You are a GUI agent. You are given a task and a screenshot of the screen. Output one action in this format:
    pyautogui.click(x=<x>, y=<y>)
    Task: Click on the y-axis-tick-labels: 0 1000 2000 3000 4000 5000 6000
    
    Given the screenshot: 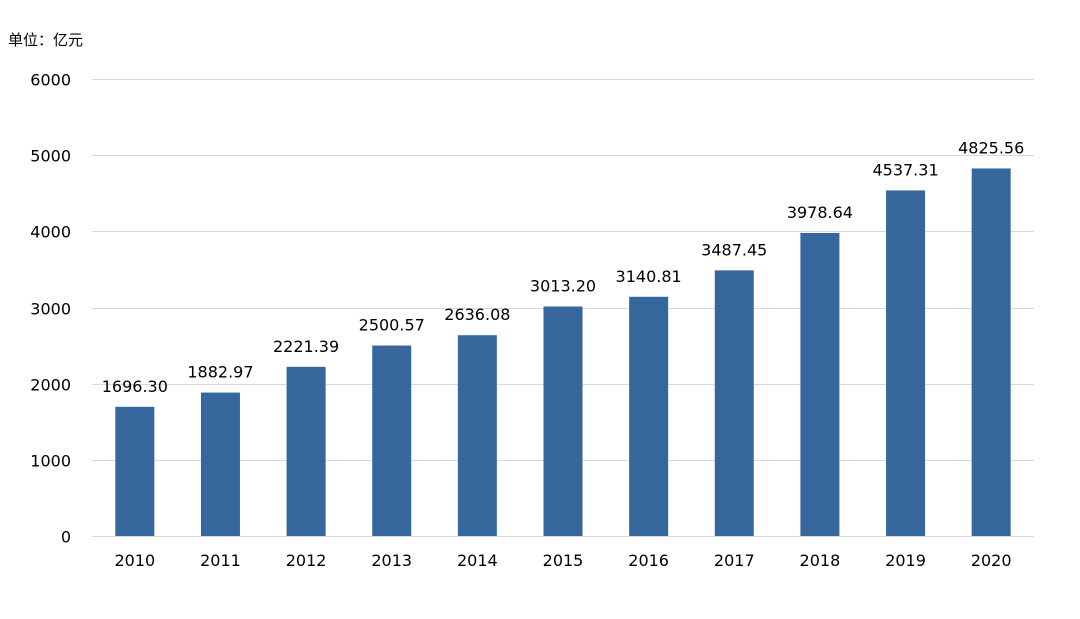 What is the action you would take?
    pyautogui.click(x=50, y=309)
    